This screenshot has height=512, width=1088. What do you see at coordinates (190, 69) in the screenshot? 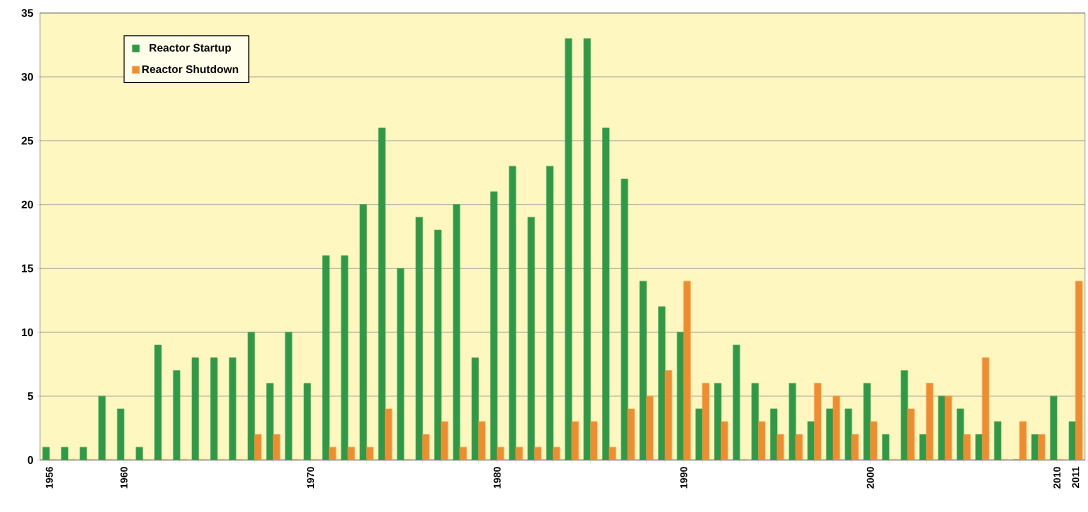
I see `legend-label: Reactor Shutdown` at bounding box center [190, 69].